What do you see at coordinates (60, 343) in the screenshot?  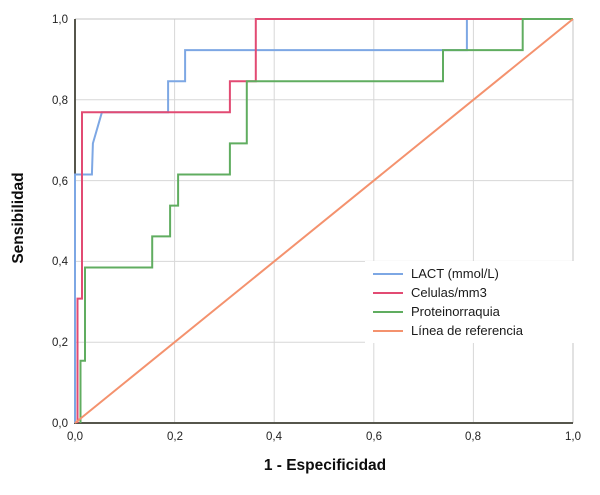 I see `y-tick-02: 0,2` at bounding box center [60, 343].